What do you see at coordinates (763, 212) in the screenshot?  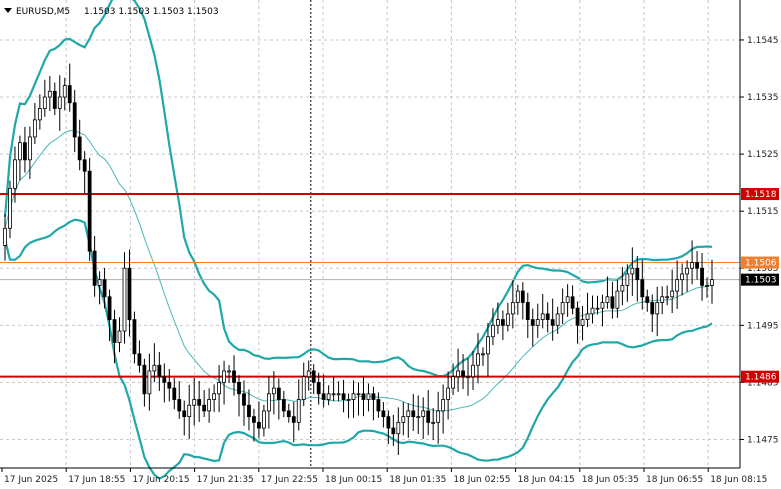 I see `price-tick-label: 1.1515` at bounding box center [763, 212].